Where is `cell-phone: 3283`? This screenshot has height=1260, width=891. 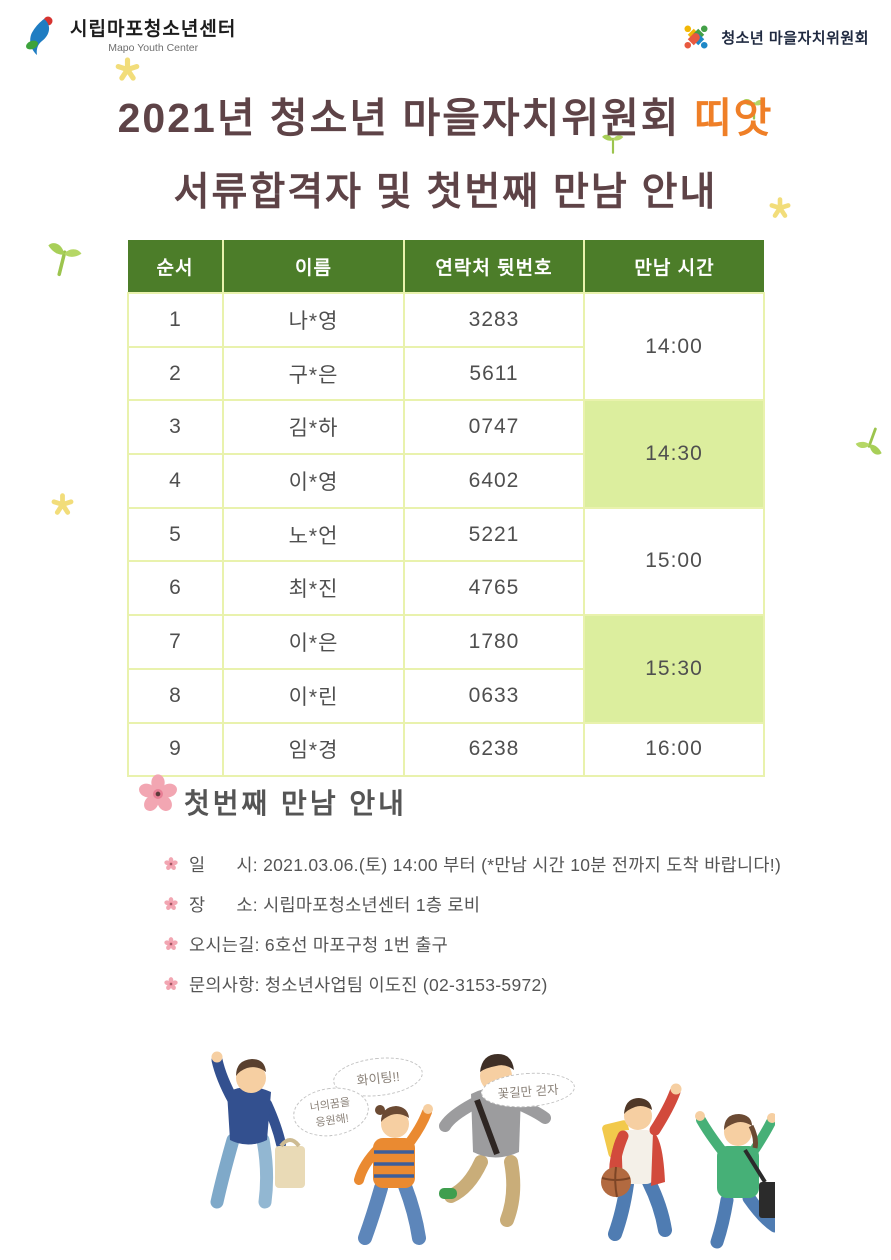
cell-phone: 3283 is located at coordinates (494, 320).